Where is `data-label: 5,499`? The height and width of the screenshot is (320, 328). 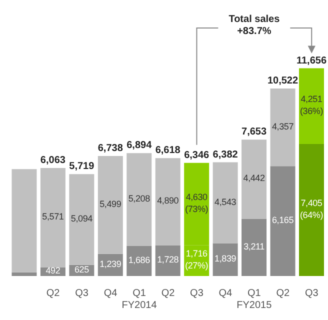
data-label: 5,499 is located at coordinates (111, 204).